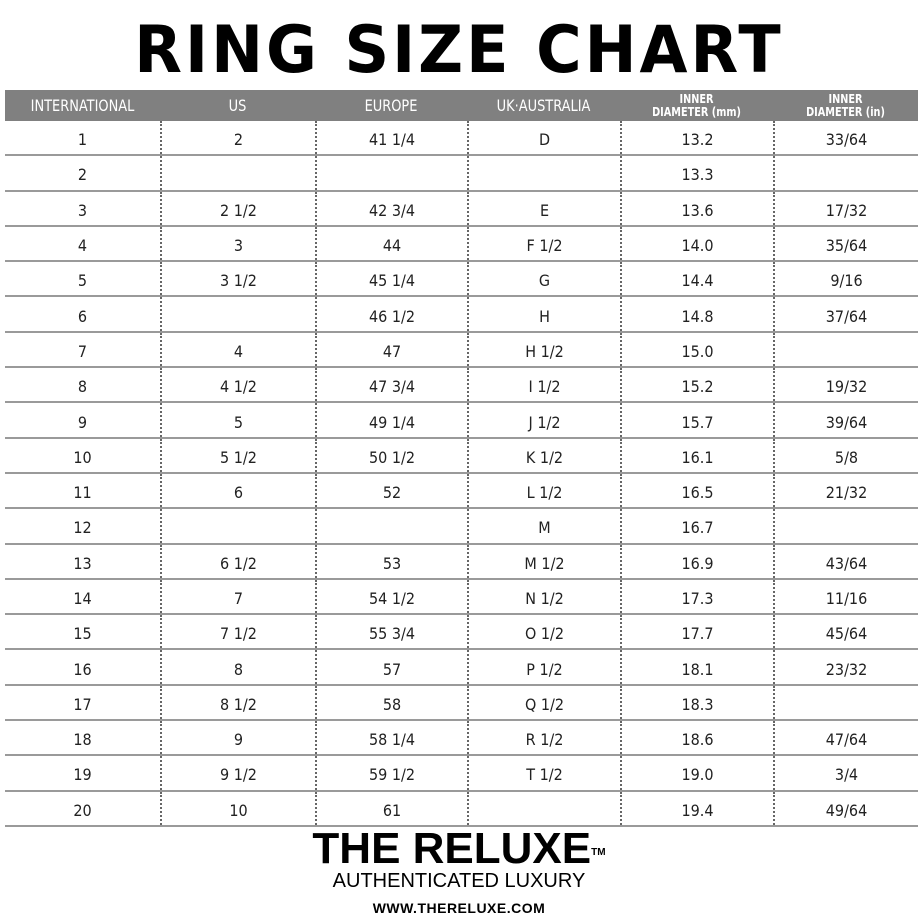  What do you see at coordinates (845, 773) in the screenshot?
I see `table-cell: 3/4` at bounding box center [845, 773].